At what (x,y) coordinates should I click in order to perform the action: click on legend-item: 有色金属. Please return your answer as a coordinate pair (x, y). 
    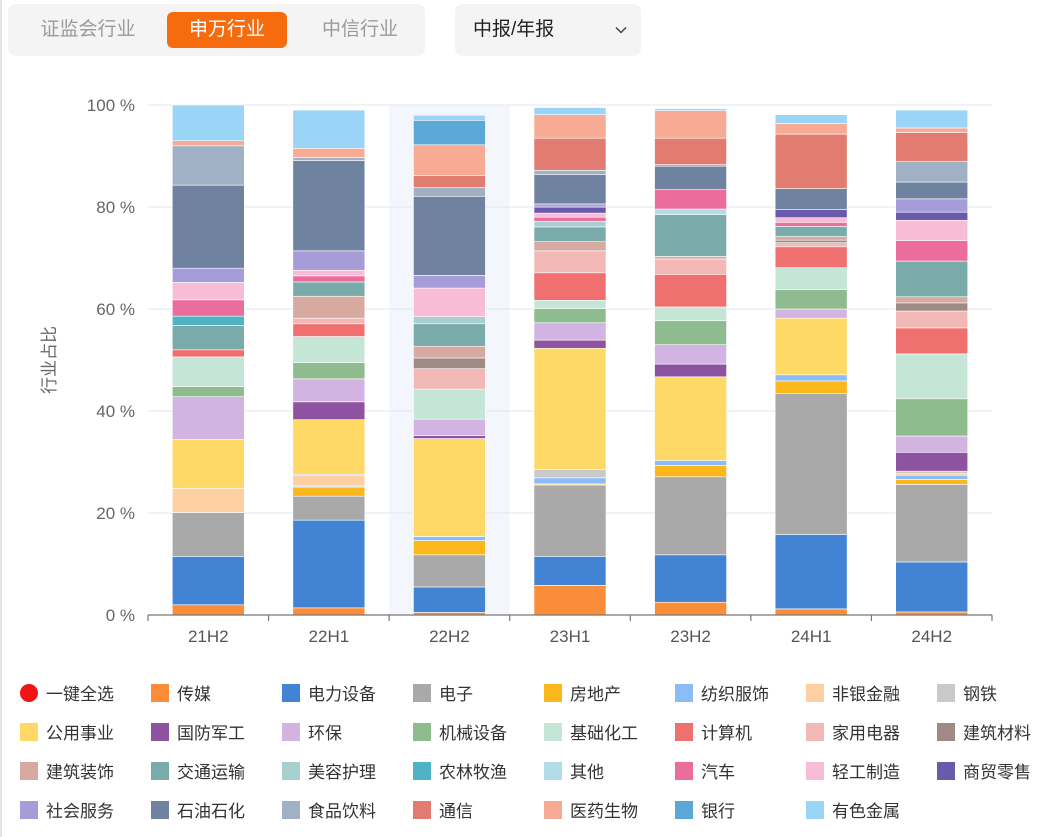
    Looking at the image, I should click on (871, 809).